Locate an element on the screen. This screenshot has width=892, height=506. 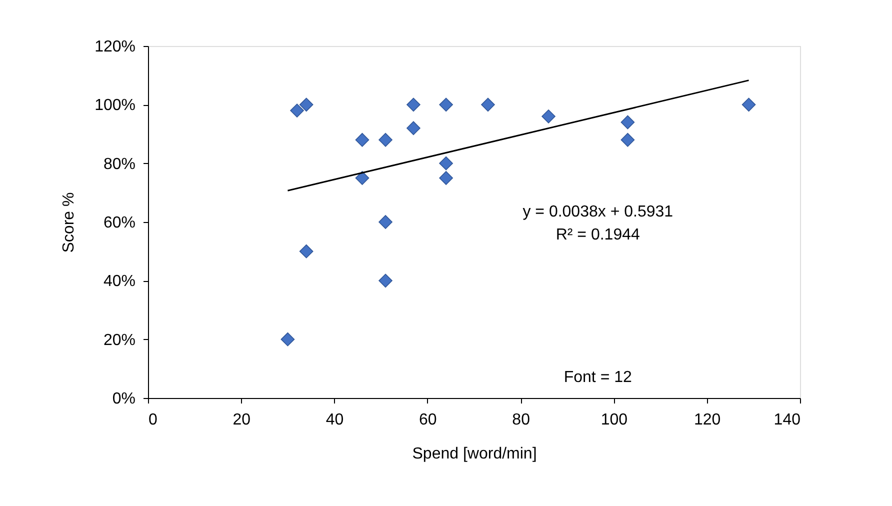
y-tick-label: 0% is located at coordinates (124, 399).